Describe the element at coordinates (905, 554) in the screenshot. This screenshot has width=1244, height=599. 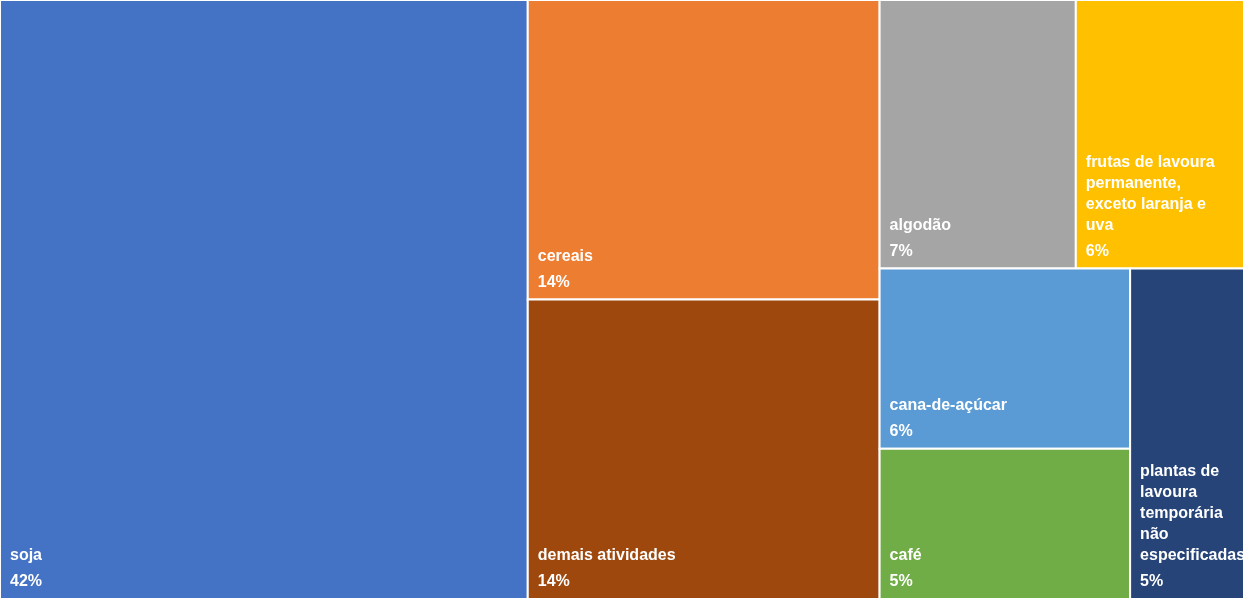
I see `category-label: café` at that location.